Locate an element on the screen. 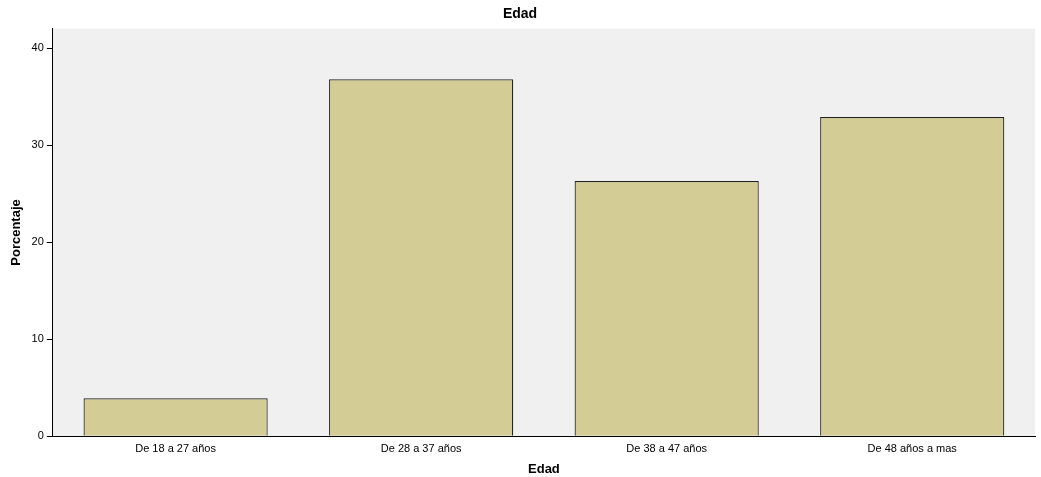  x-tick-label: De 38 a 47 años is located at coordinates (667, 447).